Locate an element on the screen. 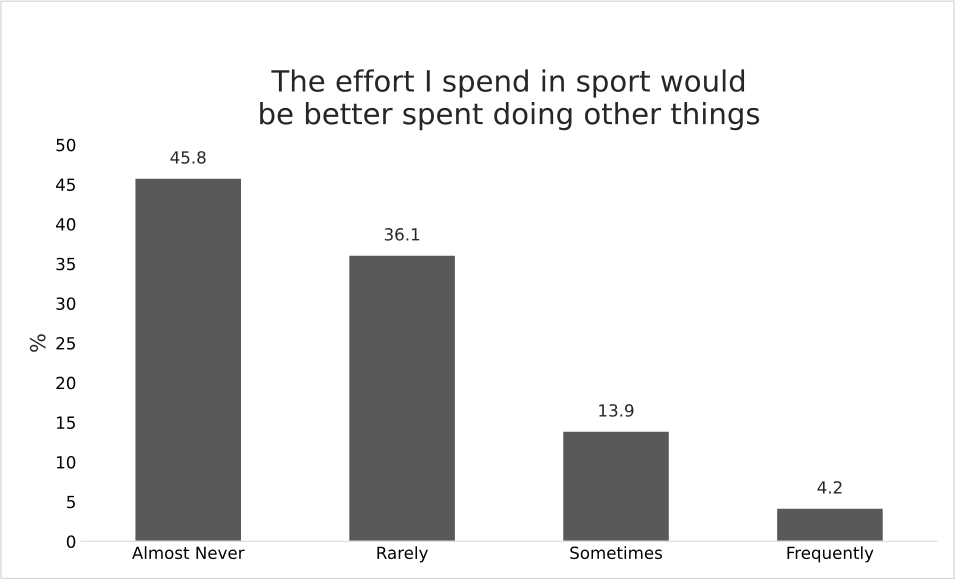 The width and height of the screenshot is (956, 579). x-tick-label: Frequently is located at coordinates (831, 554).